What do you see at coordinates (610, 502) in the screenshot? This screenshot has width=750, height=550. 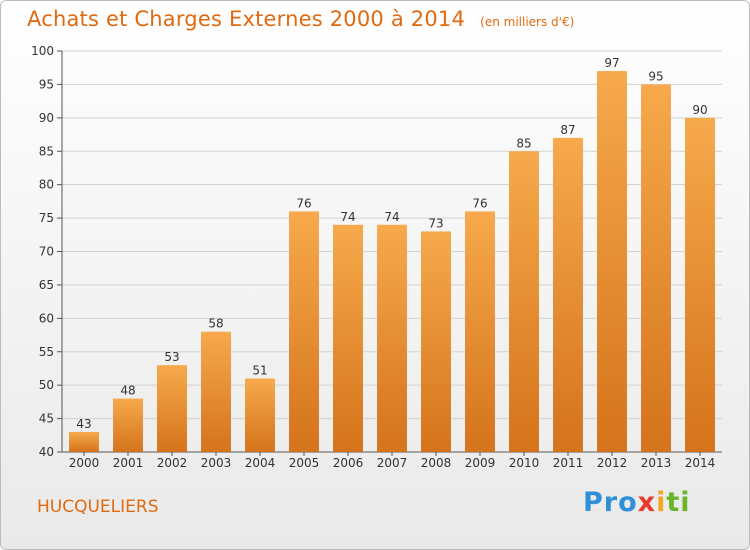 I see `logo-part-1: Pro` at bounding box center [610, 502].